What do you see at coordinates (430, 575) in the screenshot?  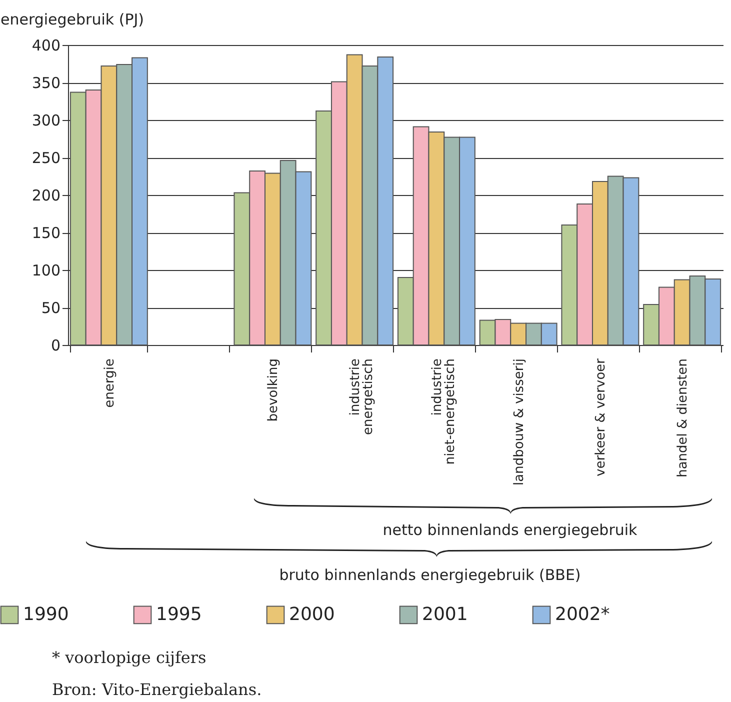 I see `text: bruto binnenlands energiegebruik (BBE)` at bounding box center [430, 575].